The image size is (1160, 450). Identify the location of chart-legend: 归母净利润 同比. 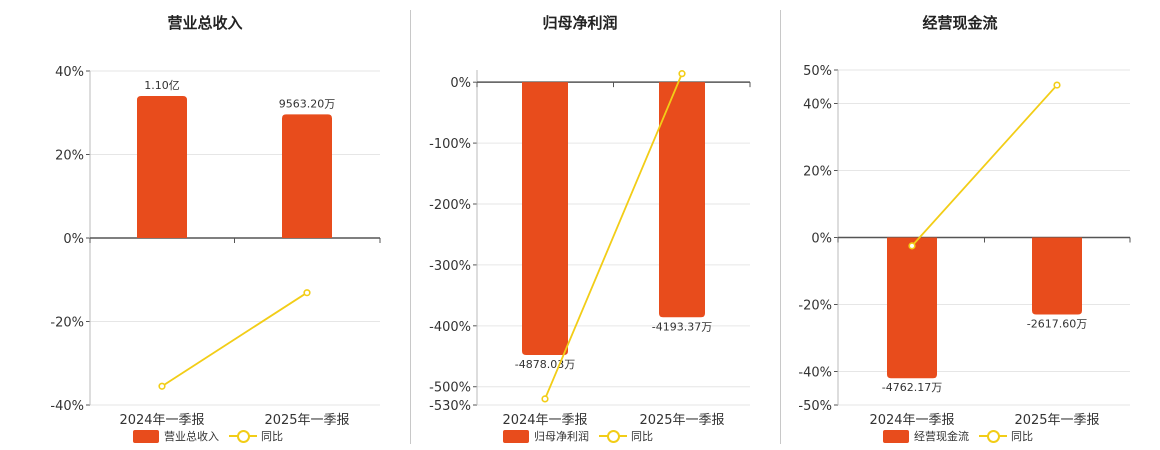
(578, 436).